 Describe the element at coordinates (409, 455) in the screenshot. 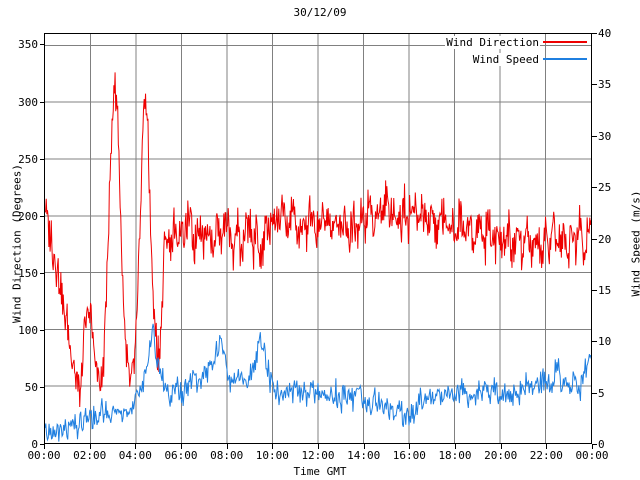

I see `x-axis-tick-label: 16:00` at that location.